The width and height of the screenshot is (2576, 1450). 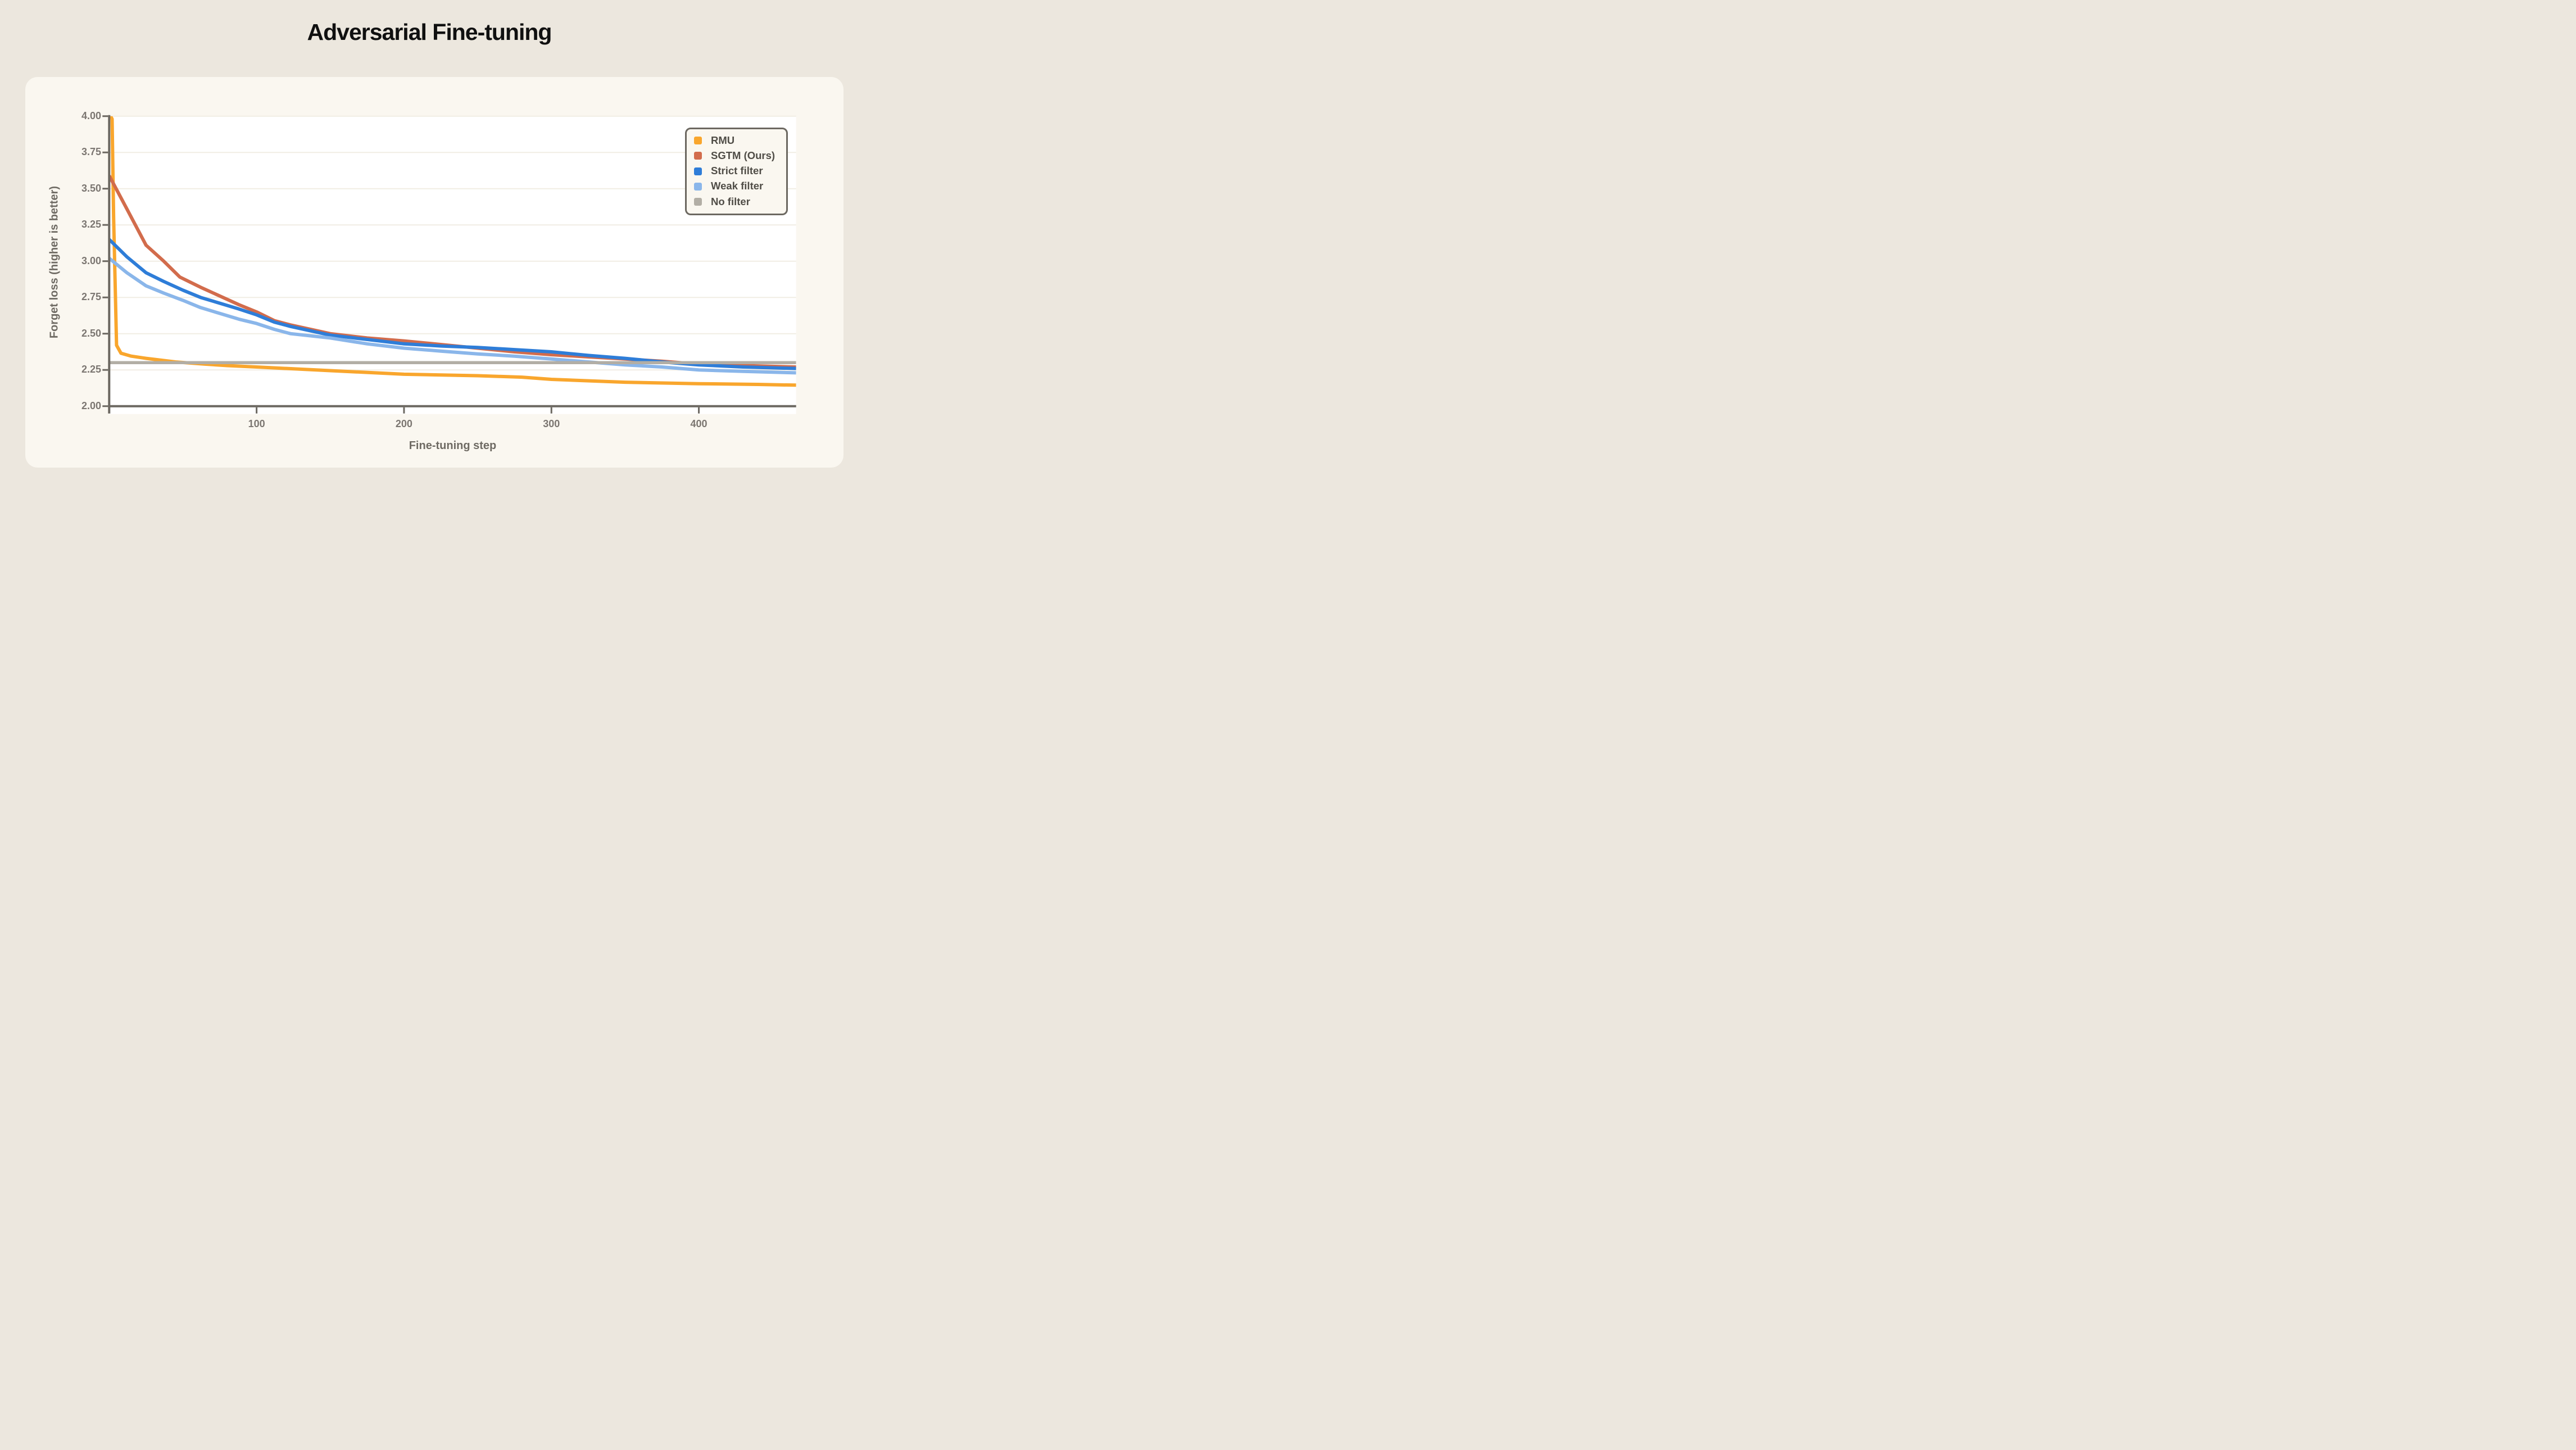 I want to click on legend-label: RMU, so click(x=723, y=140).